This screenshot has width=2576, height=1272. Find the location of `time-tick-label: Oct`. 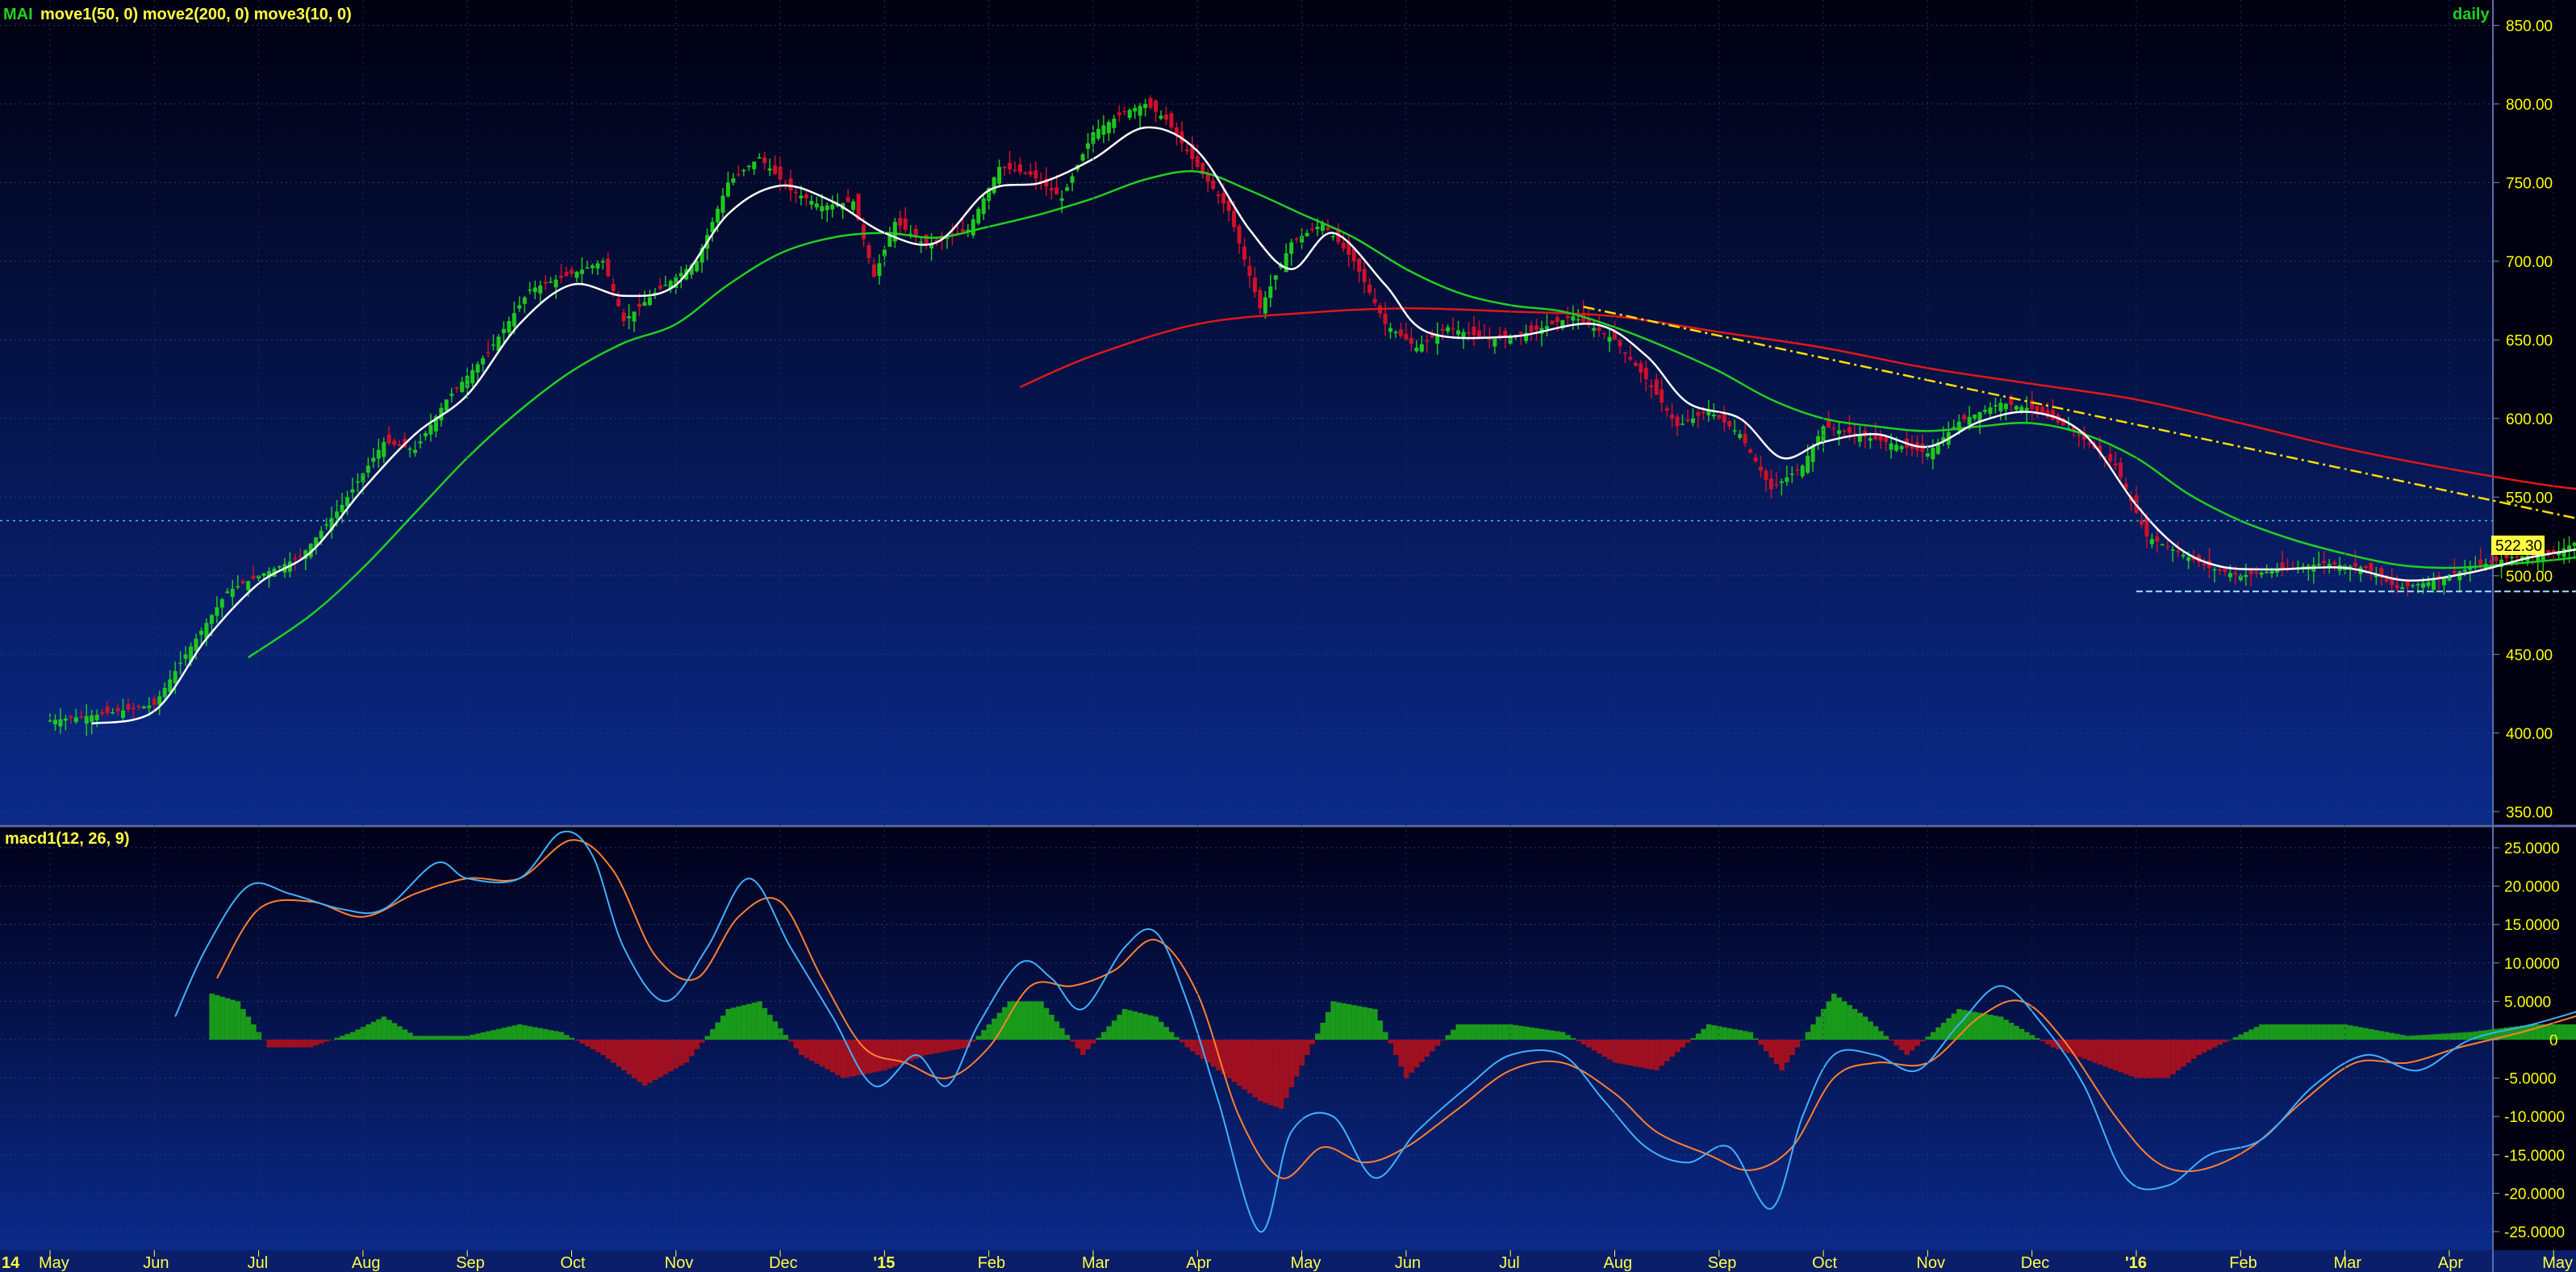

time-tick-label: Oct is located at coordinates (1825, 1263).